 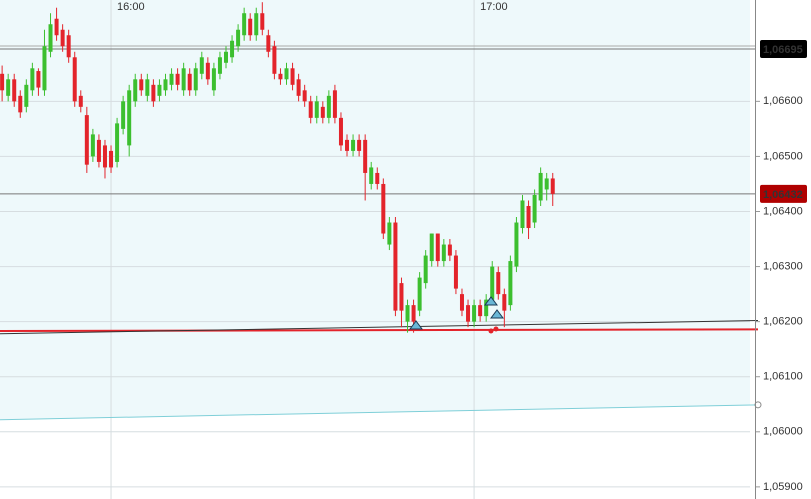 I want to click on signal-dot, so click(x=496, y=329).